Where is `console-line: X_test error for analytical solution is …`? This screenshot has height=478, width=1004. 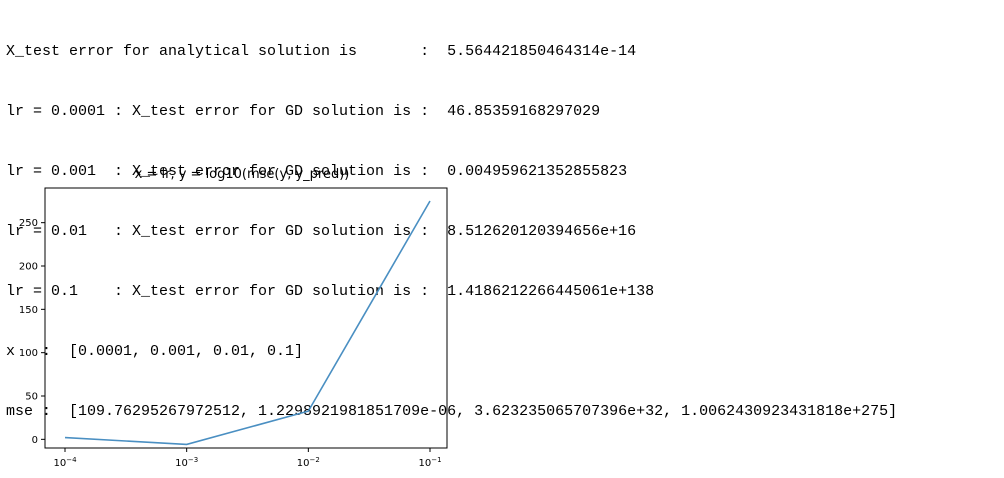
console-line: X_test error for analytical solution is … is located at coordinates (321, 51).